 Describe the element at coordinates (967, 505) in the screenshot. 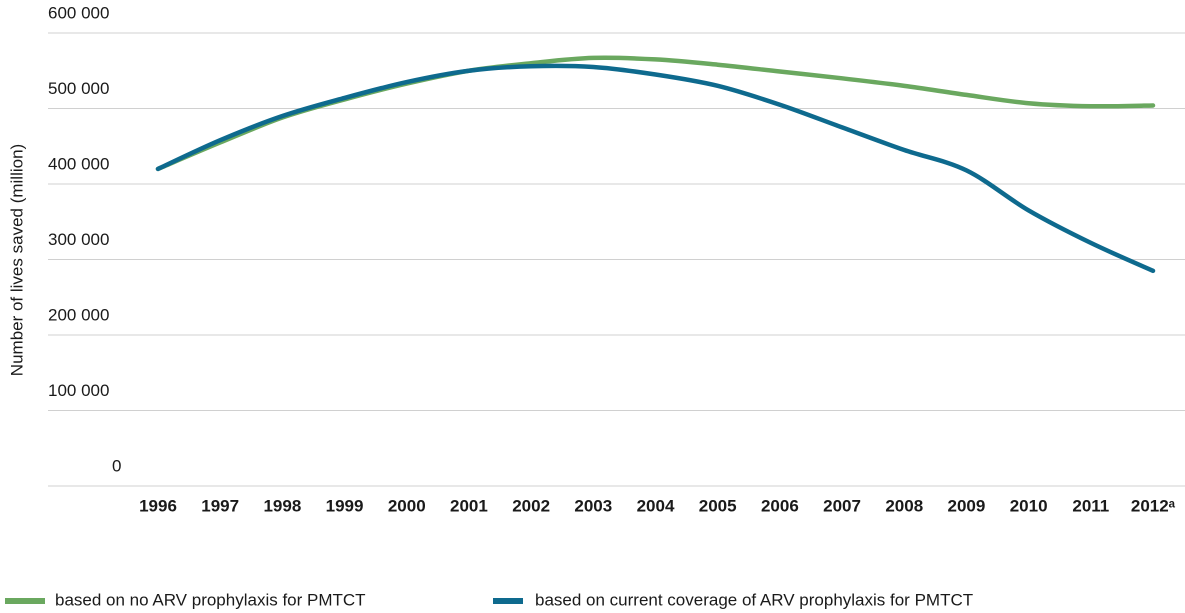

I see `x-tick-label: 2009` at that location.